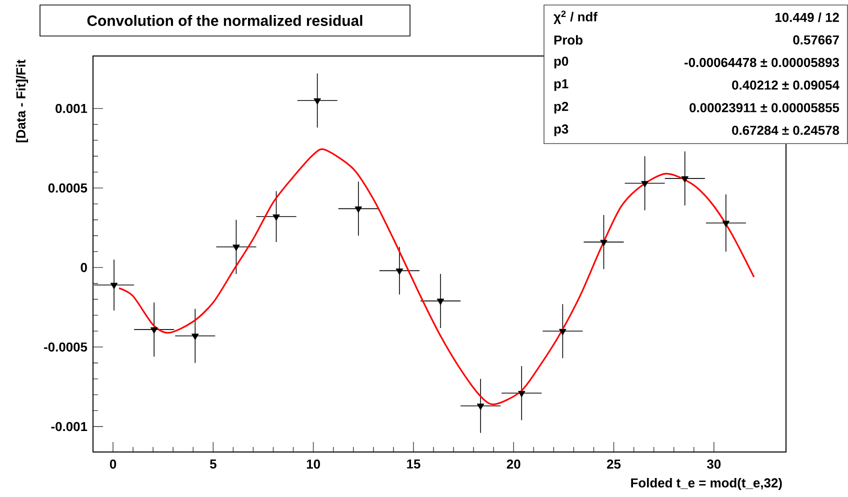 The height and width of the screenshot is (497, 848). I want to click on text: 0.57667, so click(816, 39).